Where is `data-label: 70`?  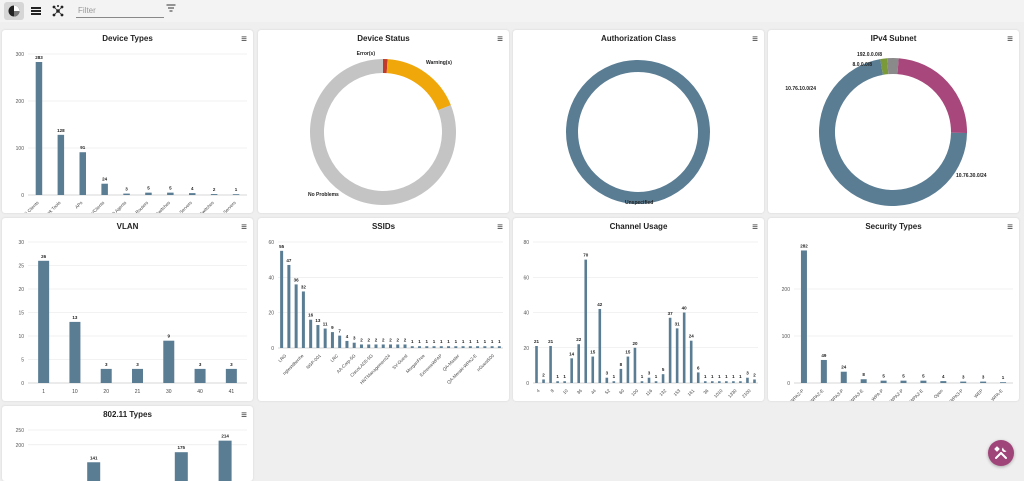 data-label: 70 is located at coordinates (586, 255).